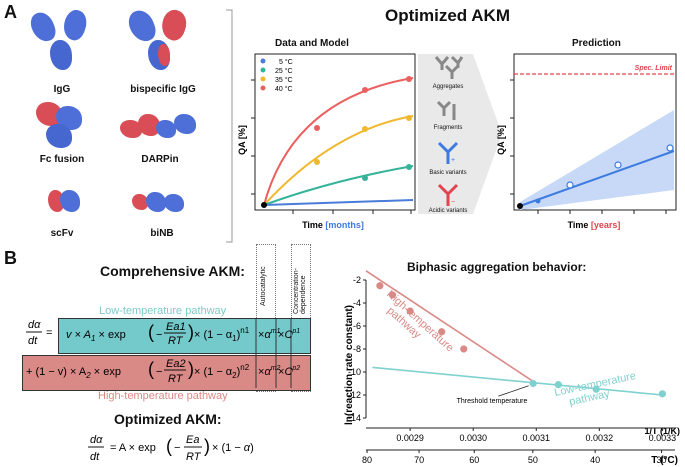 This screenshot has height=467, width=685. What do you see at coordinates (349, 365) in the screenshot?
I see `biphasic-ylabel: ln(reaction rate constant)` at bounding box center [349, 365].